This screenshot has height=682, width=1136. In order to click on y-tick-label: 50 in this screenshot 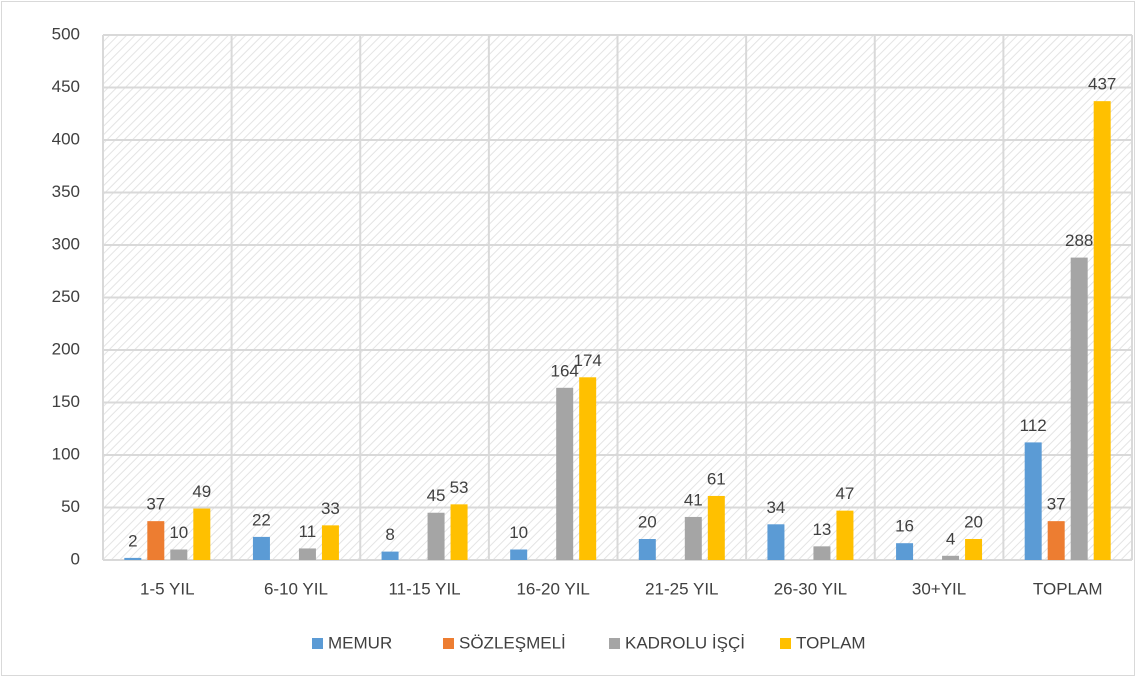, I will do `click(70, 506)`.